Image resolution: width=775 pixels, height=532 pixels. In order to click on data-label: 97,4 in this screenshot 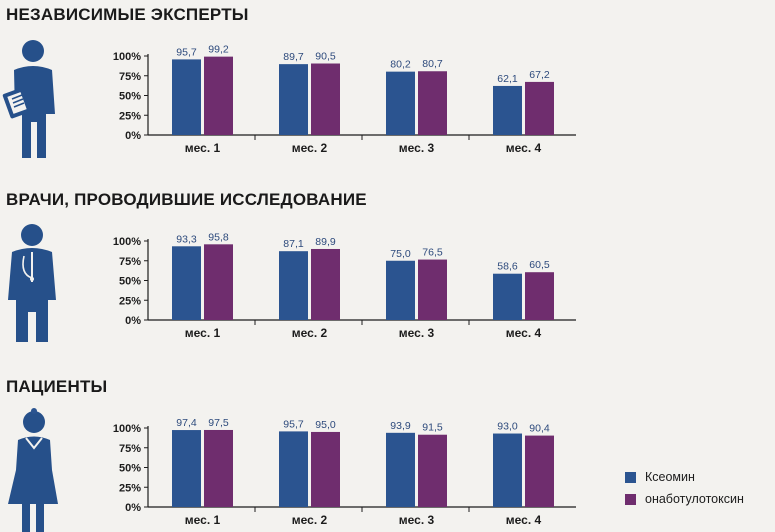, I will do `click(186, 423)`.